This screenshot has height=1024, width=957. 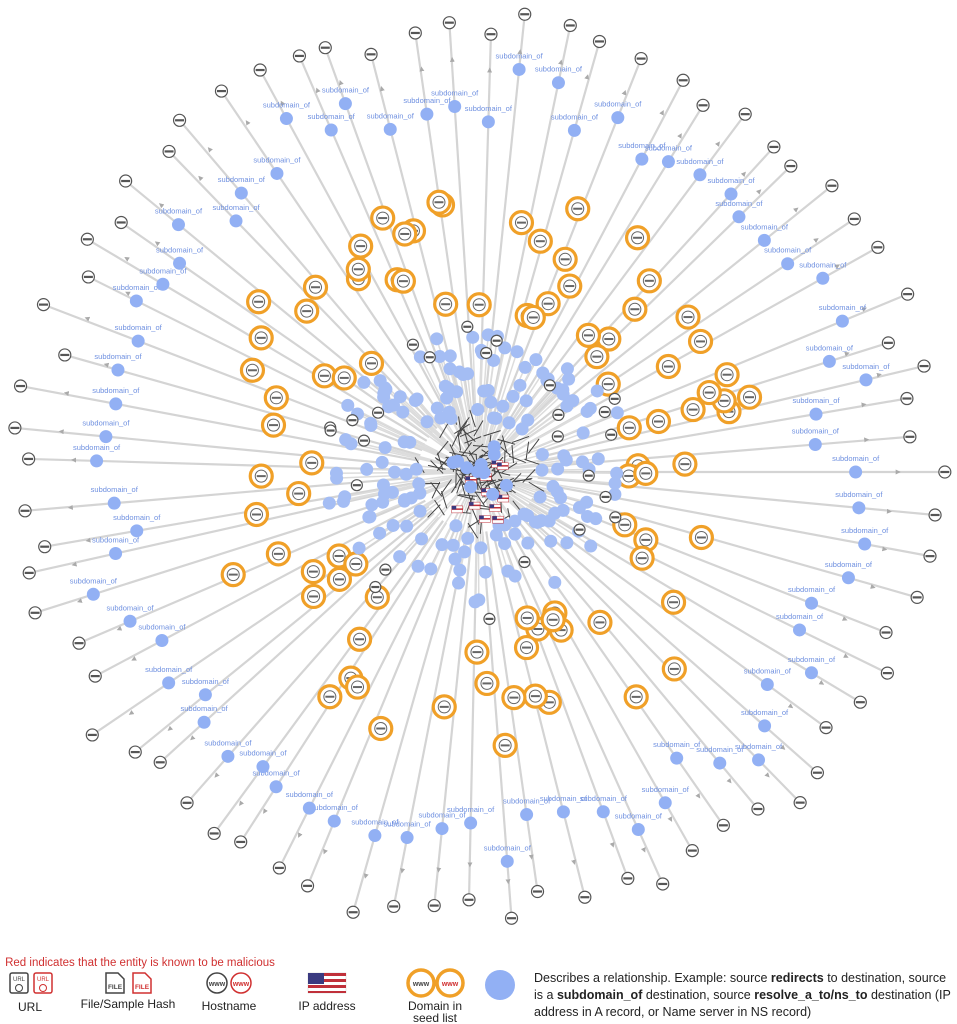 I want to click on legend-label: Domain in seed list, so click(x=435, y=1012).